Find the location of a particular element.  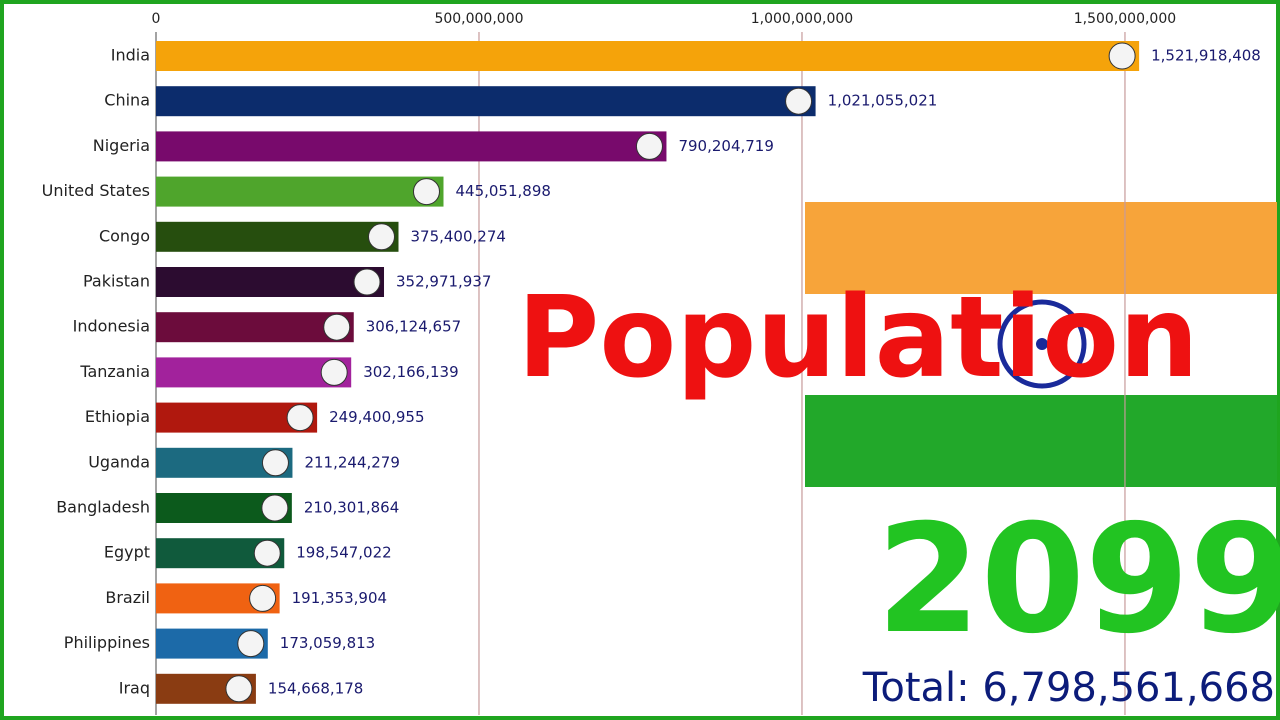

flag-background is located at coordinates (1041, 344).